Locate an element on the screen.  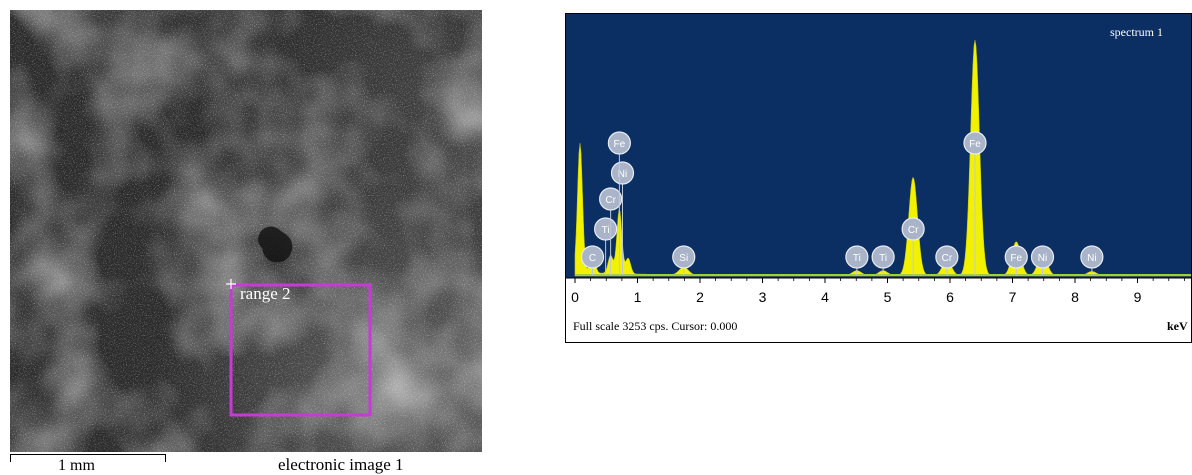
scale-bar-label: 1 mm is located at coordinates (76, 465).